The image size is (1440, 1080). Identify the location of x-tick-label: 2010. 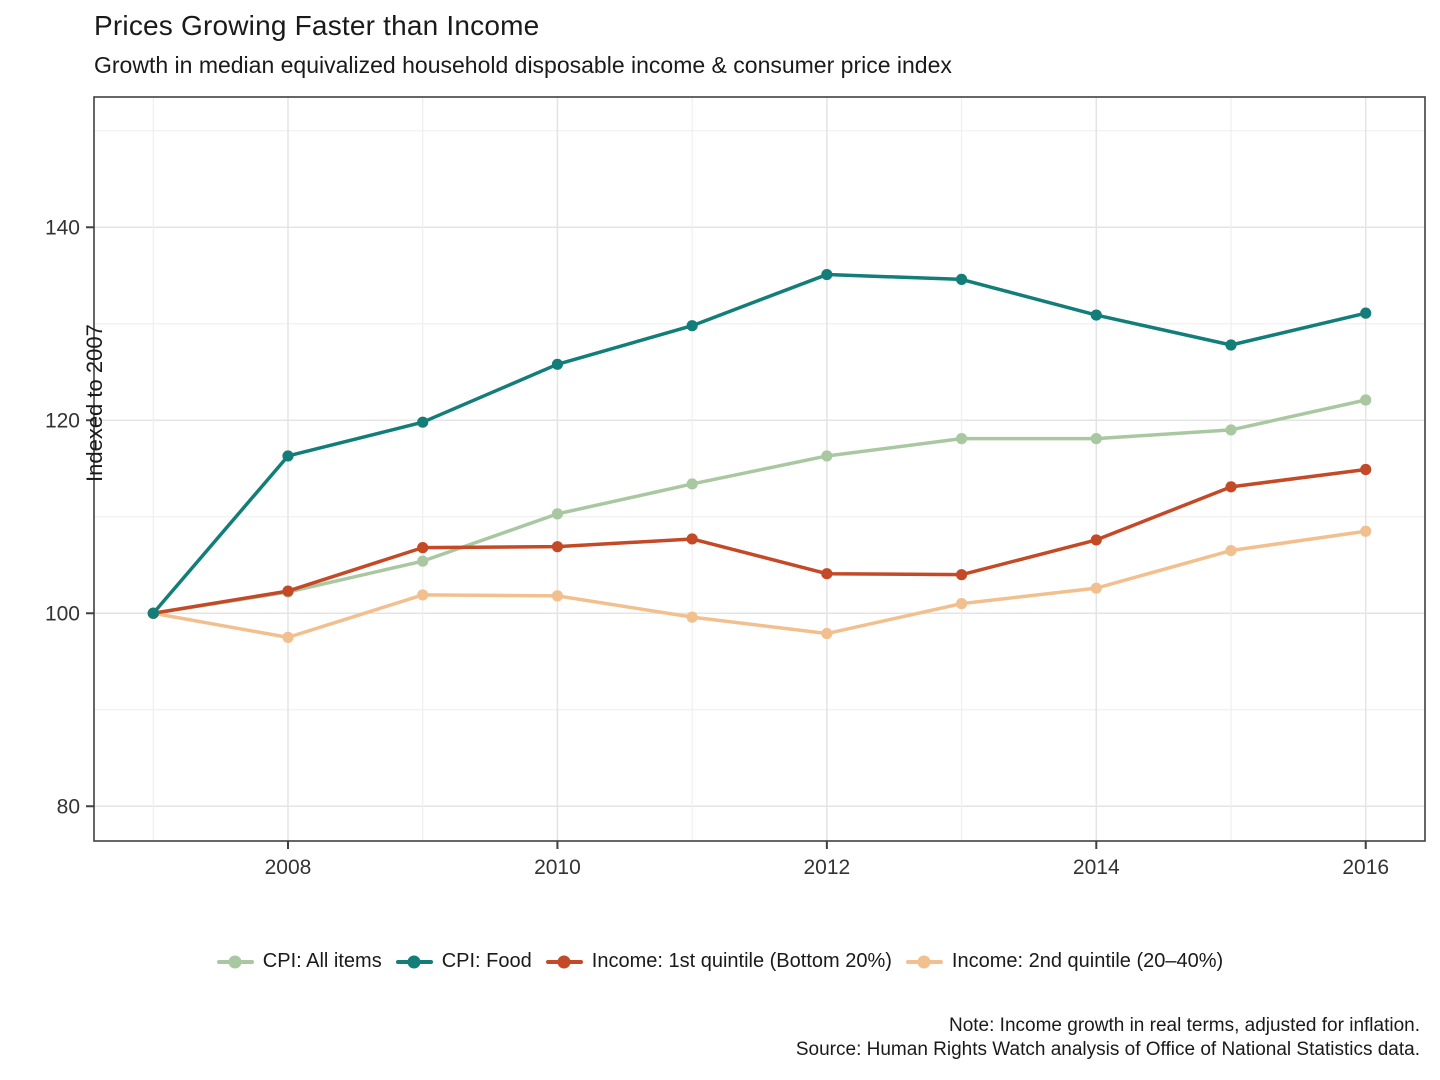
(557, 867).